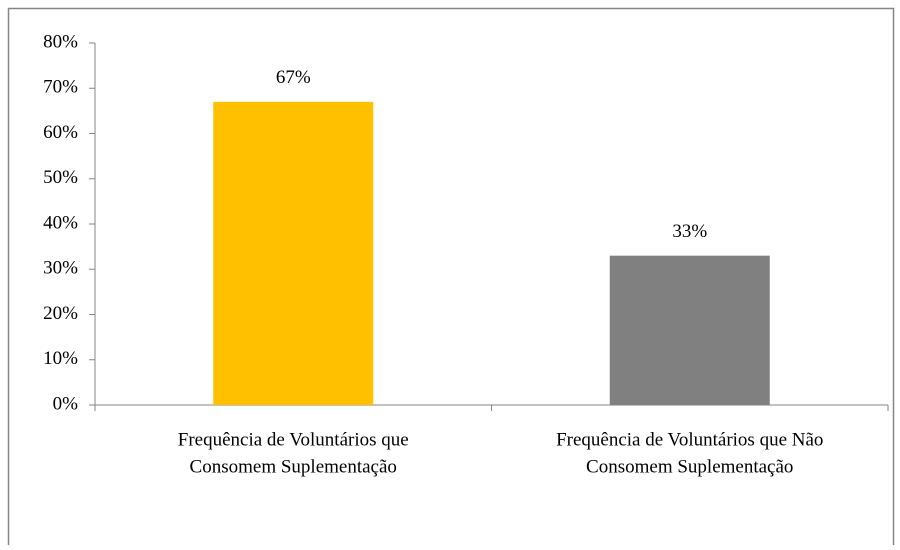 The image size is (900, 550). What do you see at coordinates (60, 87) in the screenshot?
I see `y-tick-label: 70%` at bounding box center [60, 87].